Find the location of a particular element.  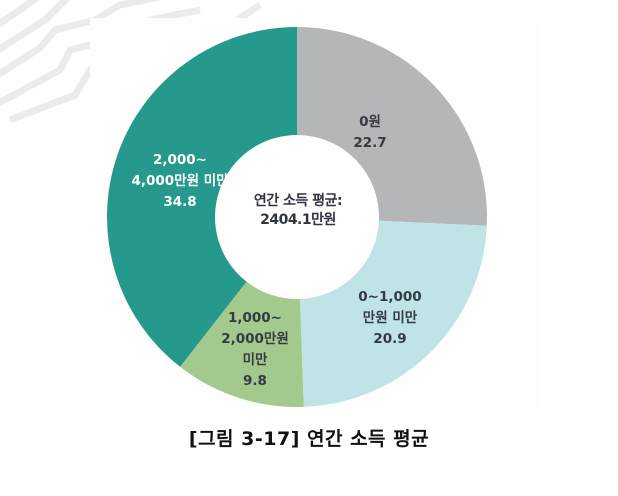

slice-label-0-1000: 0~1,000 만원 미만 20.9 is located at coordinates (390, 318).